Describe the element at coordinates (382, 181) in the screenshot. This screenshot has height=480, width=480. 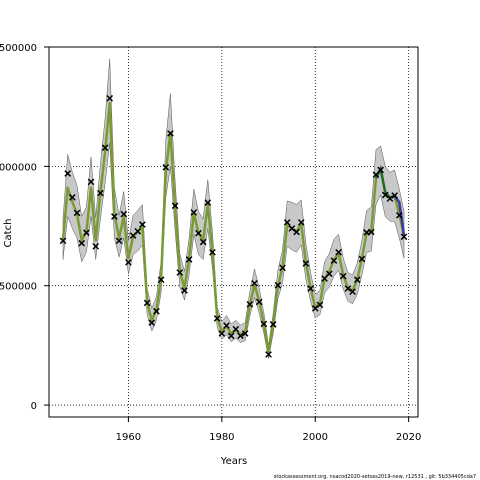
I see `recent-fit-line` at that location.